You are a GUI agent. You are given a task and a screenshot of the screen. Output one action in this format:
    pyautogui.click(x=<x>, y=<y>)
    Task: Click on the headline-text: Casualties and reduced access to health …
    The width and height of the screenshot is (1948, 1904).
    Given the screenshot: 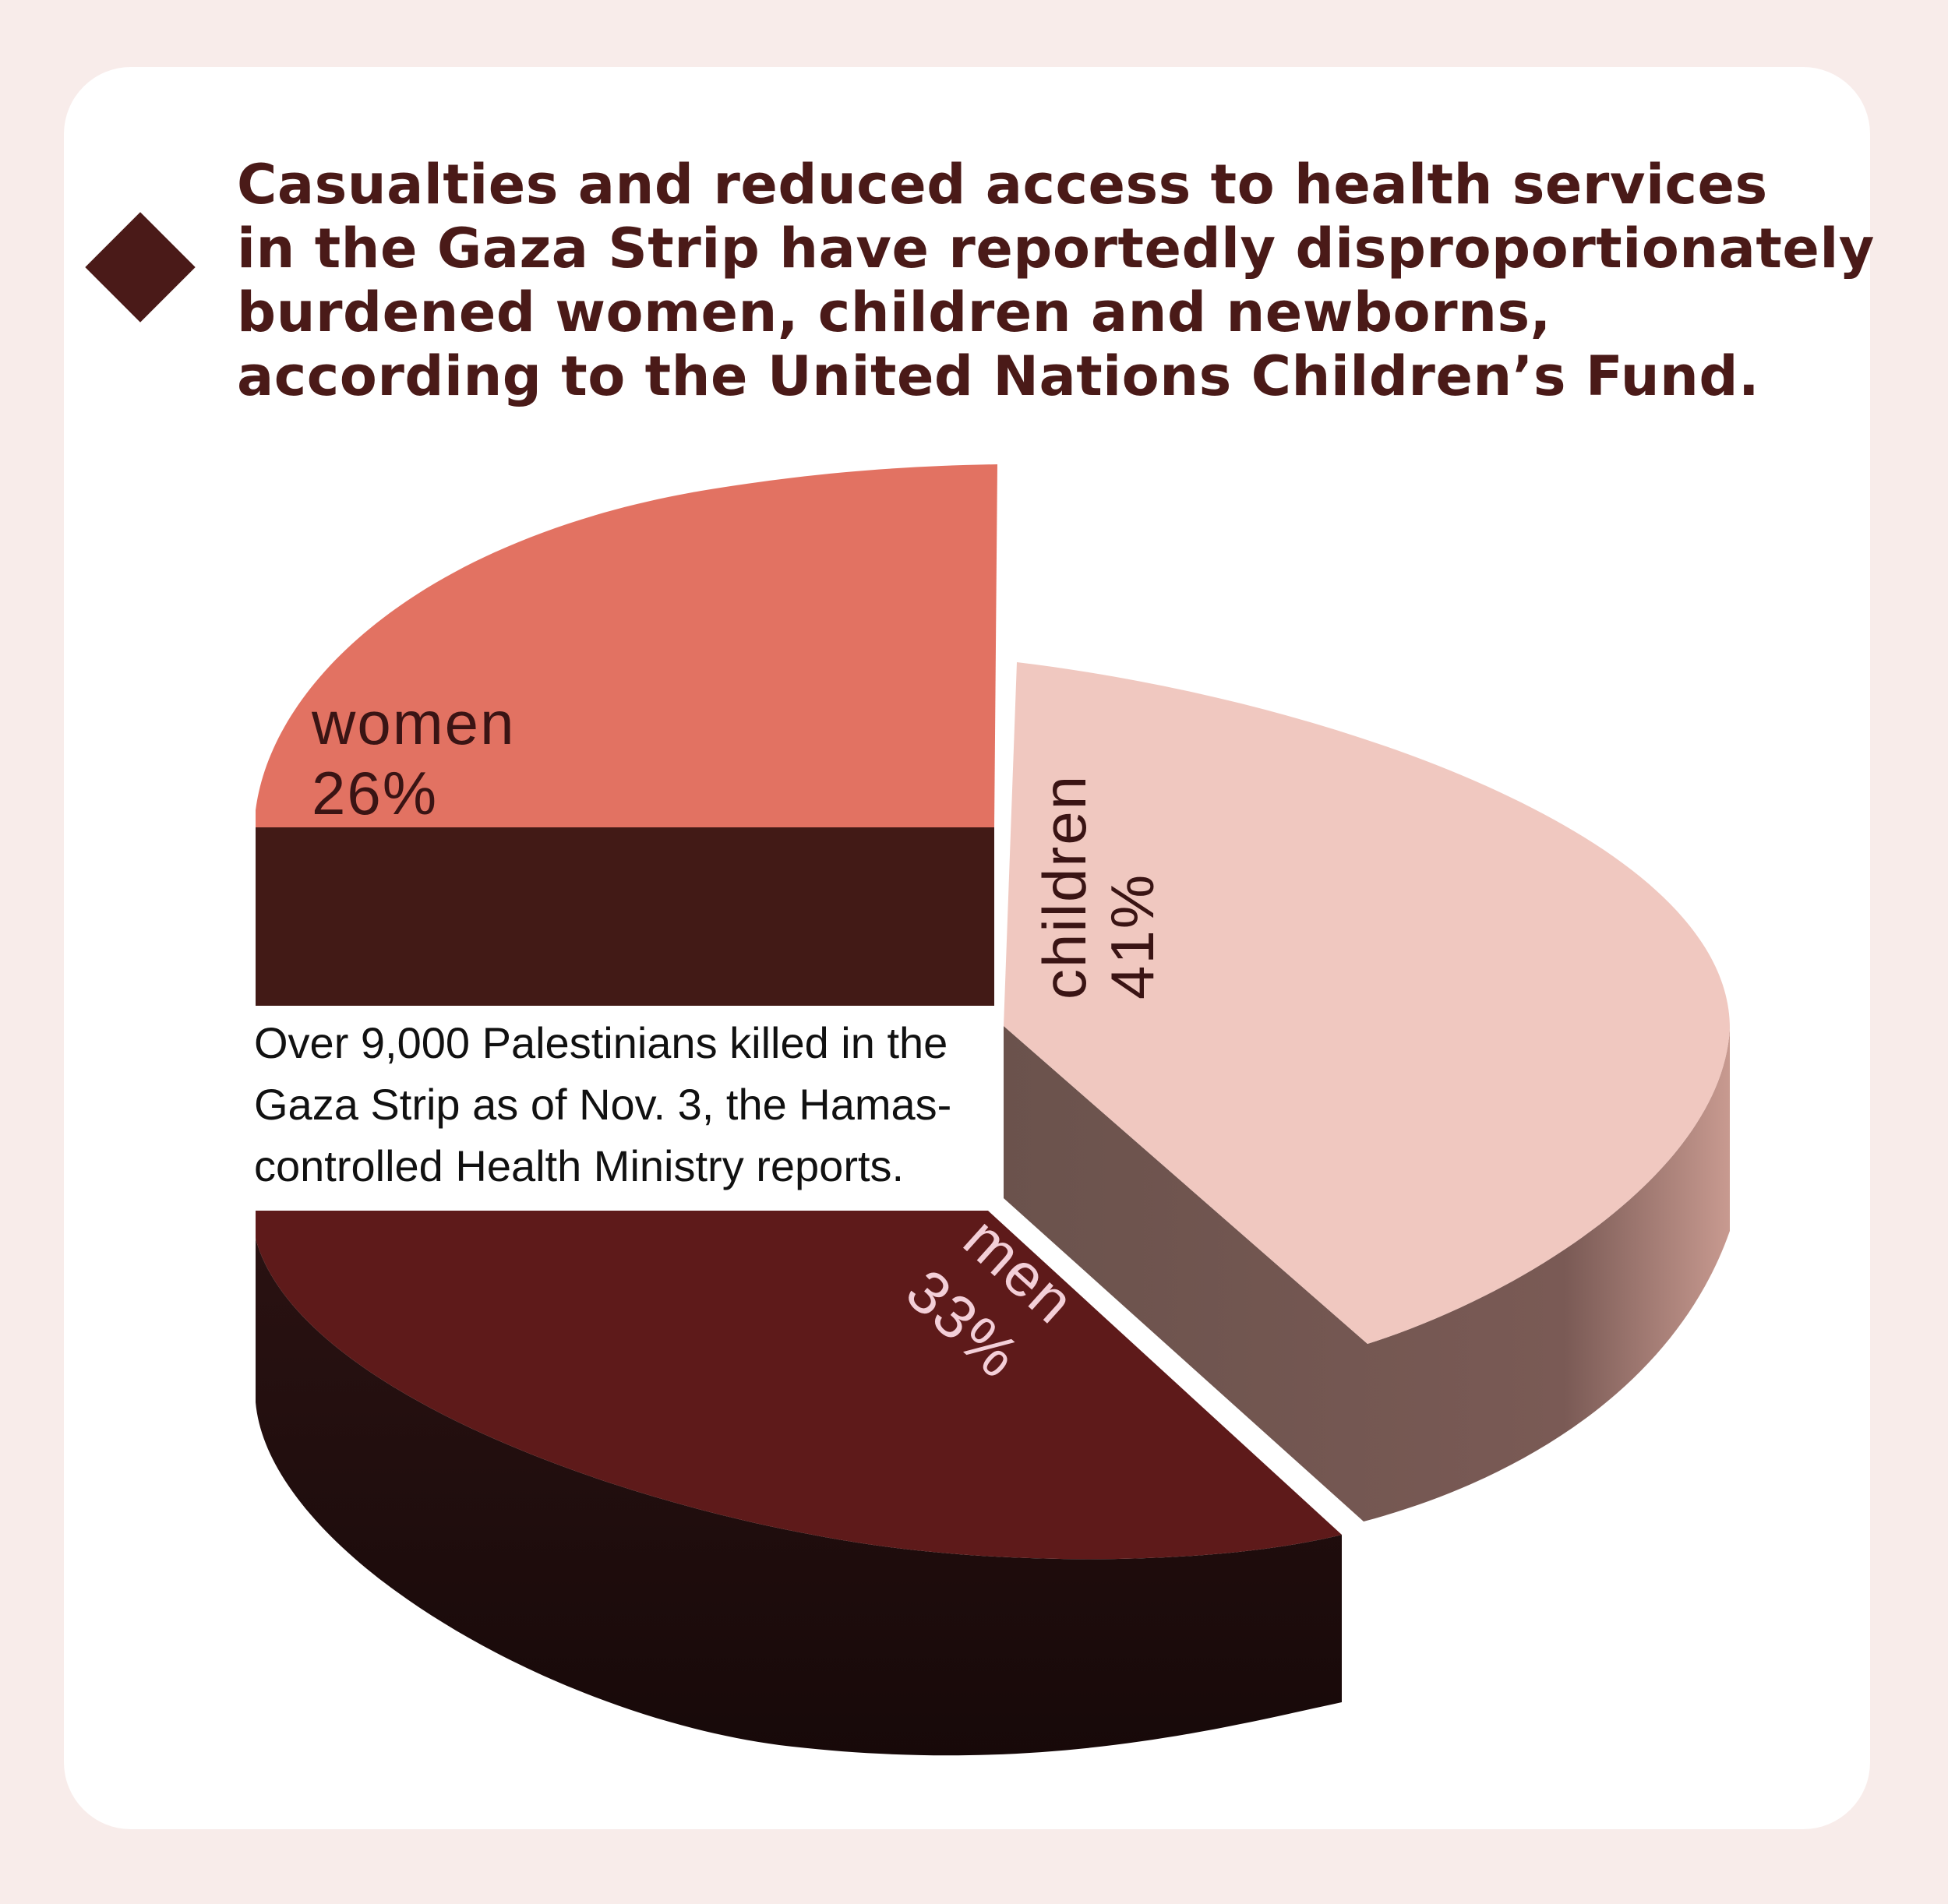 What is the action you would take?
    pyautogui.click(x=1056, y=280)
    